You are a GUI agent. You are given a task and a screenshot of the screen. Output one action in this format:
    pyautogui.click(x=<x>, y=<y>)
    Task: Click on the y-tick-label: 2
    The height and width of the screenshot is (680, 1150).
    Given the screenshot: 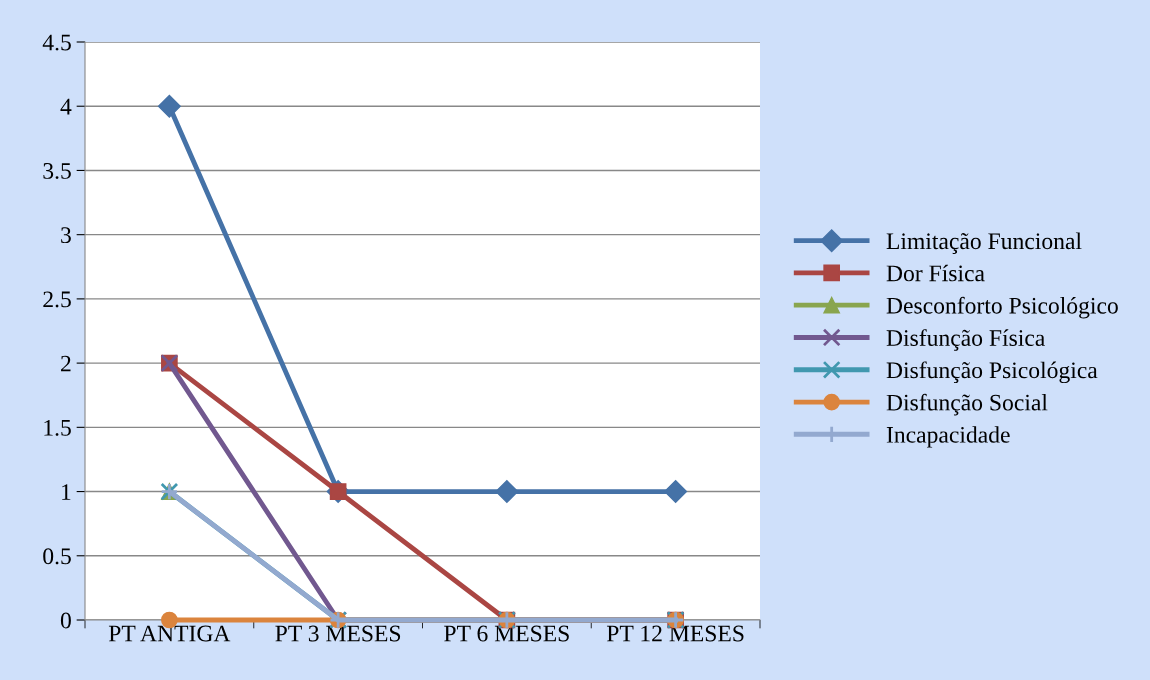 What is the action you would take?
    pyautogui.click(x=66, y=363)
    